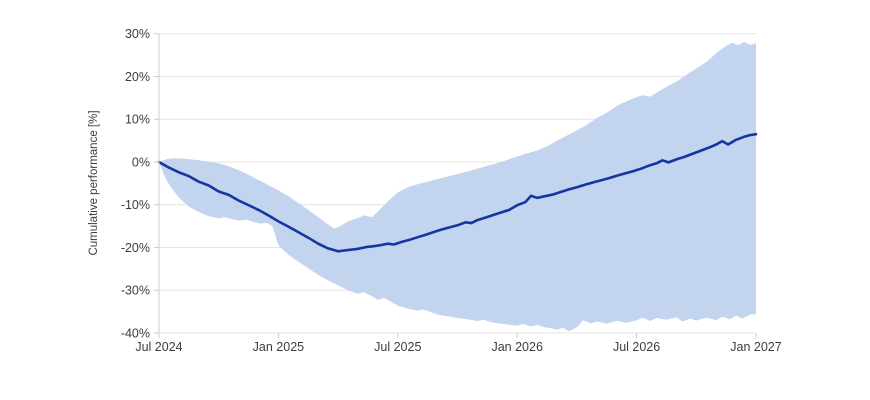 The height and width of the screenshot is (400, 870). I want to click on y-tick-label: 20%, so click(137, 77).